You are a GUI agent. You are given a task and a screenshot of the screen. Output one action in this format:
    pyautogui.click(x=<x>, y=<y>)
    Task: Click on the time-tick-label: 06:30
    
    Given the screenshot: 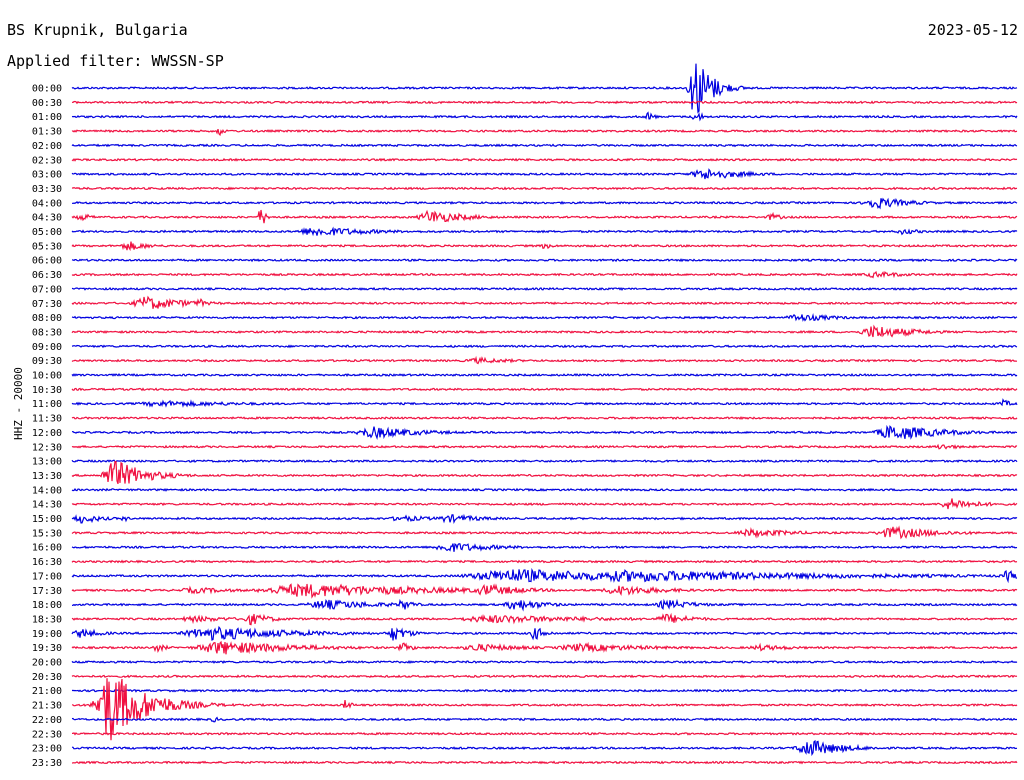 What is the action you would take?
    pyautogui.click(x=47, y=275)
    